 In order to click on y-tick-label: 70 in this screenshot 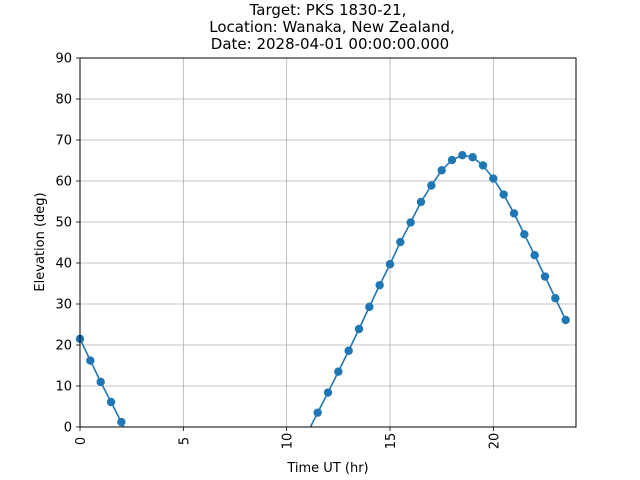, I will do `click(63, 141)`.